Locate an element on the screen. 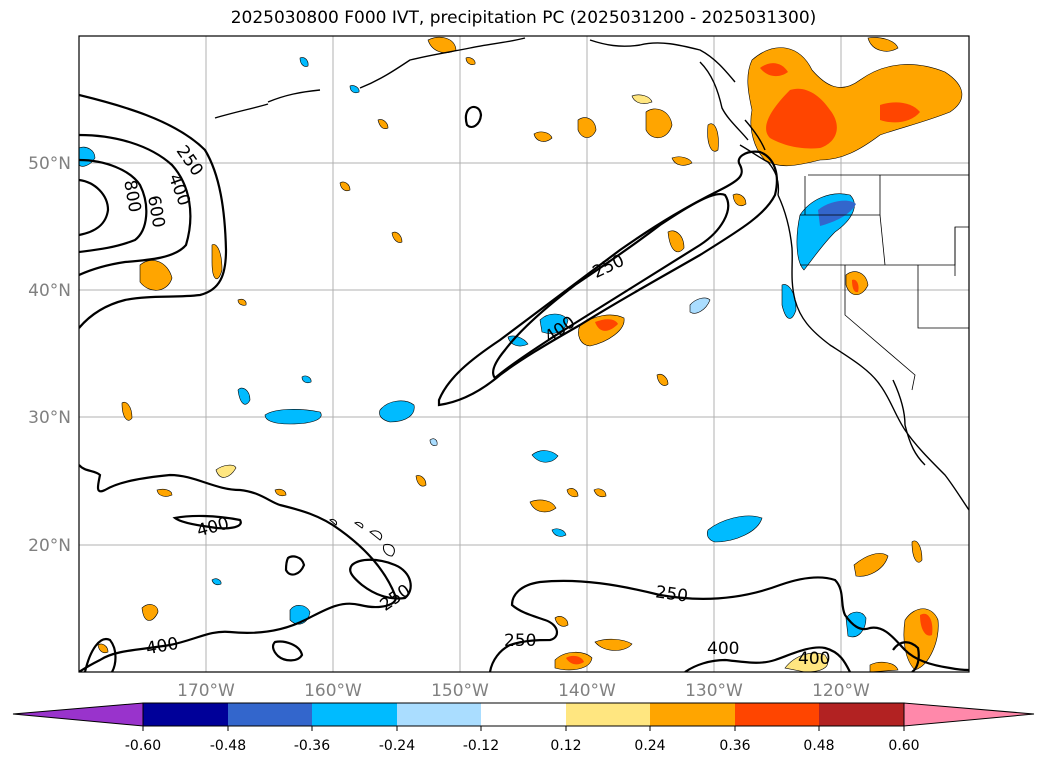 The height and width of the screenshot is (765, 1047). lat-label: 20°N is located at coordinates (49, 546).